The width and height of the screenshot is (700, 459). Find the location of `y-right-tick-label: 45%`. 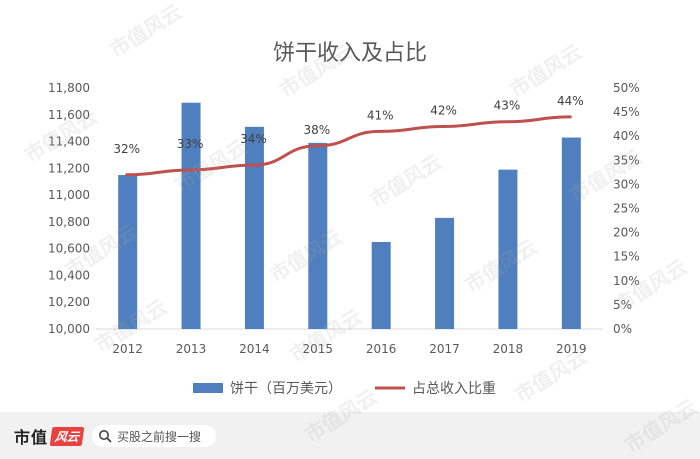

y-right-tick-label: 45% is located at coordinates (626, 112).